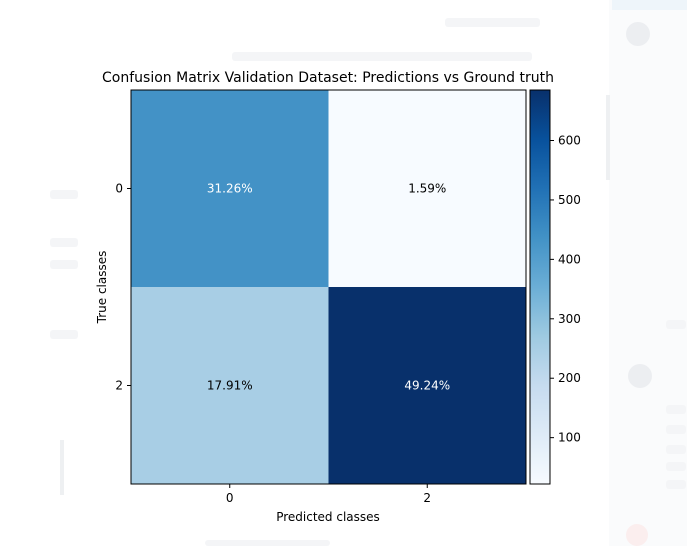 This screenshot has width=687, height=546. Describe the element at coordinates (102, 288) in the screenshot. I see `y-axis-label: True classes` at that location.